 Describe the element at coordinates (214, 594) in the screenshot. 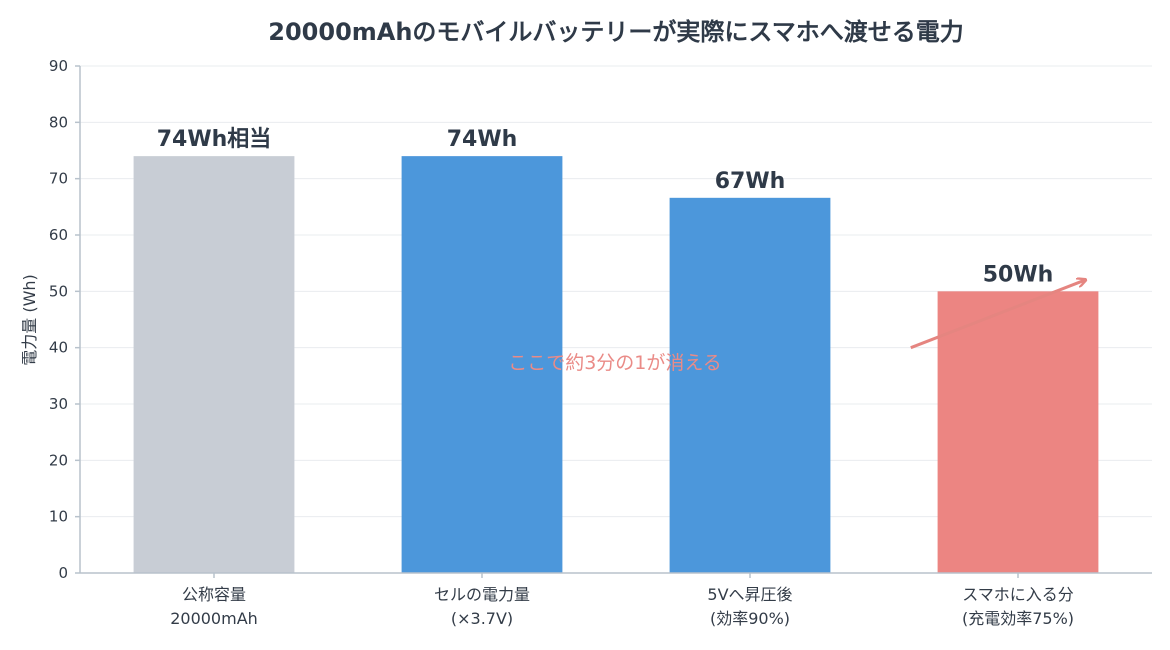

I see `x-tick-label: 公称容量` at that location.